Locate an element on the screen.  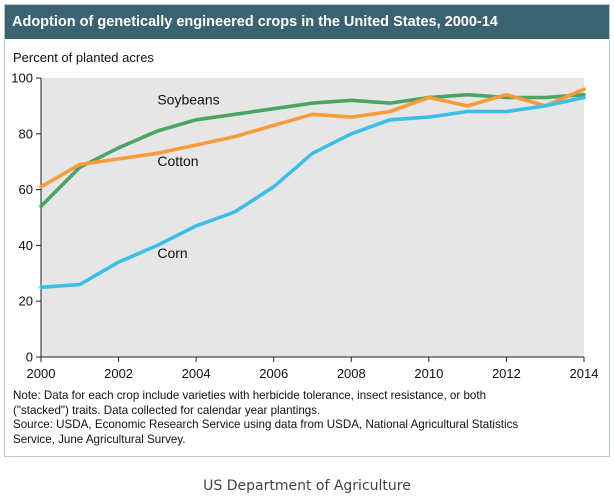
y-tick-label-1: 20 is located at coordinates (26, 301).